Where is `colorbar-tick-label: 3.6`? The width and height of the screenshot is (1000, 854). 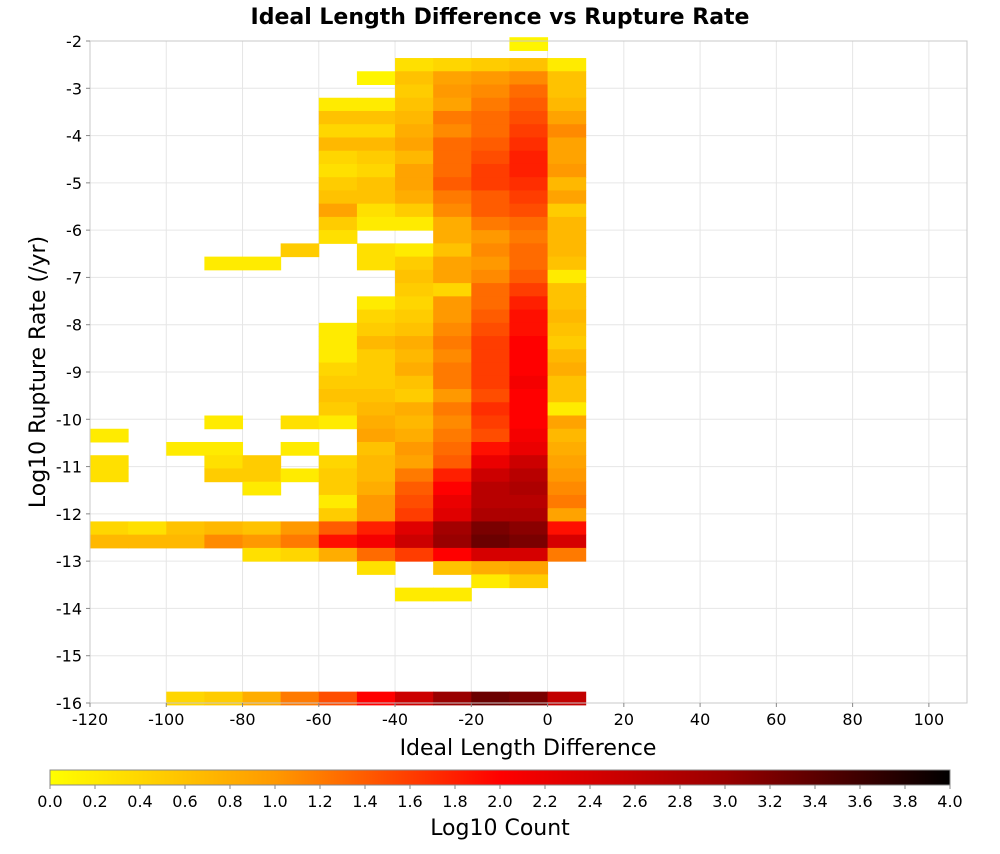 colorbar-tick-label: 3.6 is located at coordinates (859, 801).